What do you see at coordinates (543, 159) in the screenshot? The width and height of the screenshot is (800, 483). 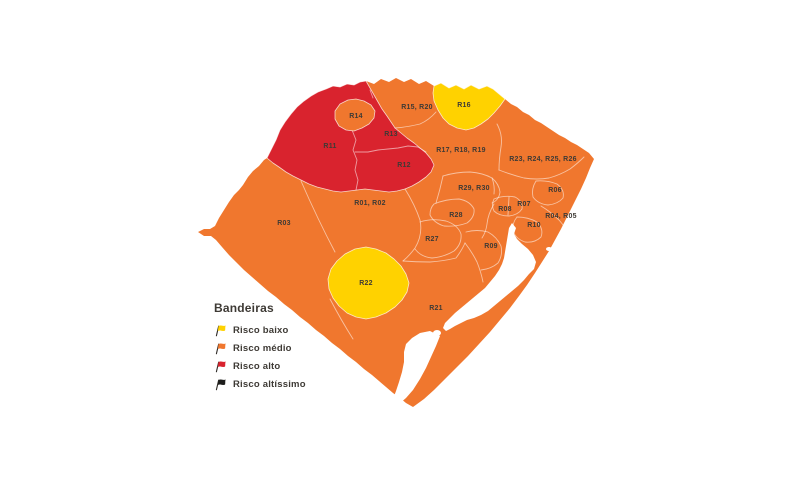 I see `region-label: R23, R24, R25, R26` at bounding box center [543, 159].